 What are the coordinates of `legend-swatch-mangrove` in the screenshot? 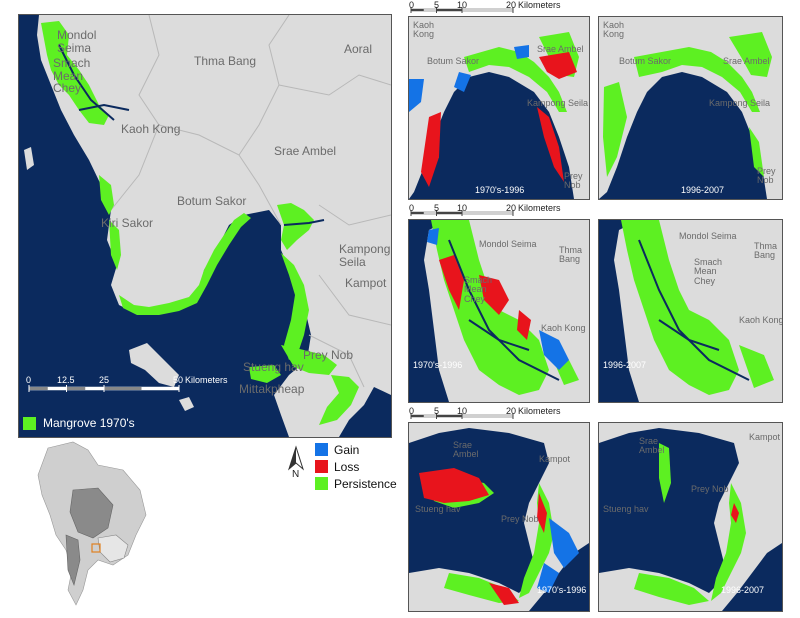 It's located at (29, 423).